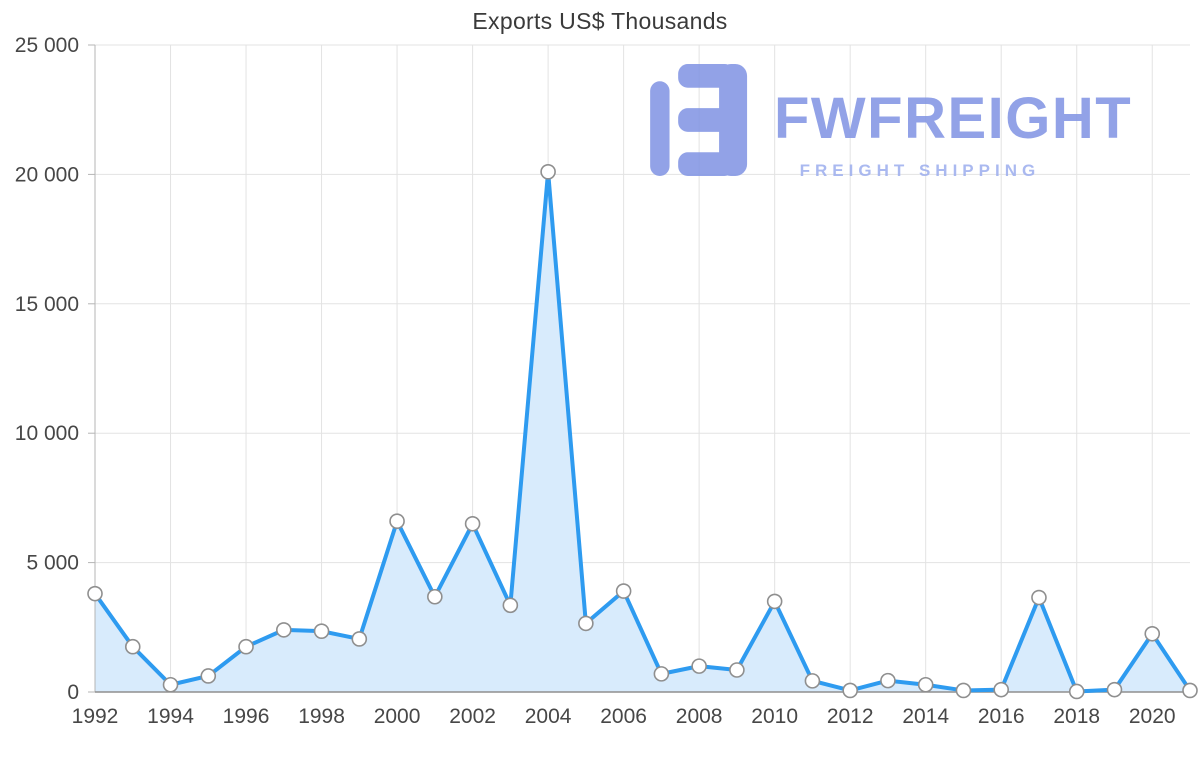  What do you see at coordinates (774, 716) in the screenshot?
I see `x-tick-label: 2010` at bounding box center [774, 716].